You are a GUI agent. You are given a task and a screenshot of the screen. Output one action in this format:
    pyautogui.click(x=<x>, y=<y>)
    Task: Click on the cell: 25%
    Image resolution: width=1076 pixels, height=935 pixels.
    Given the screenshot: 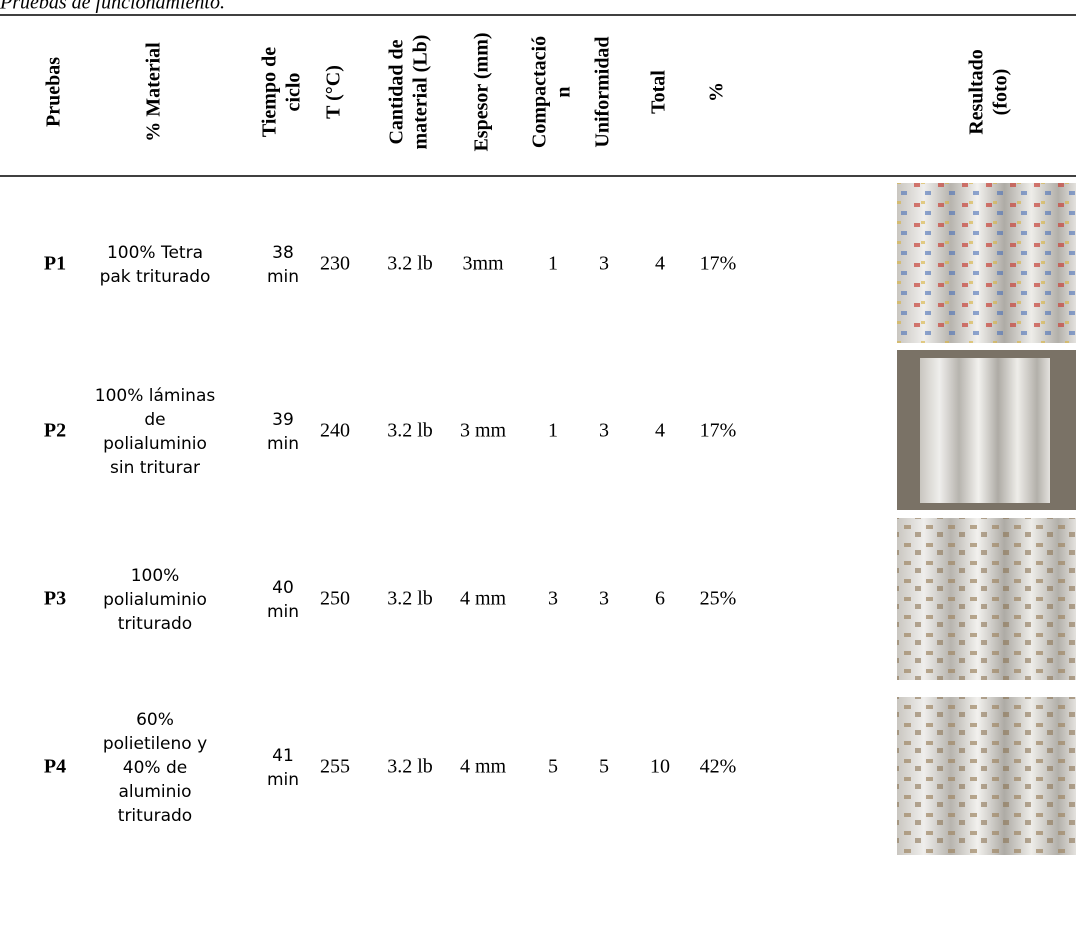 What is the action you would take?
    pyautogui.click(x=718, y=599)
    